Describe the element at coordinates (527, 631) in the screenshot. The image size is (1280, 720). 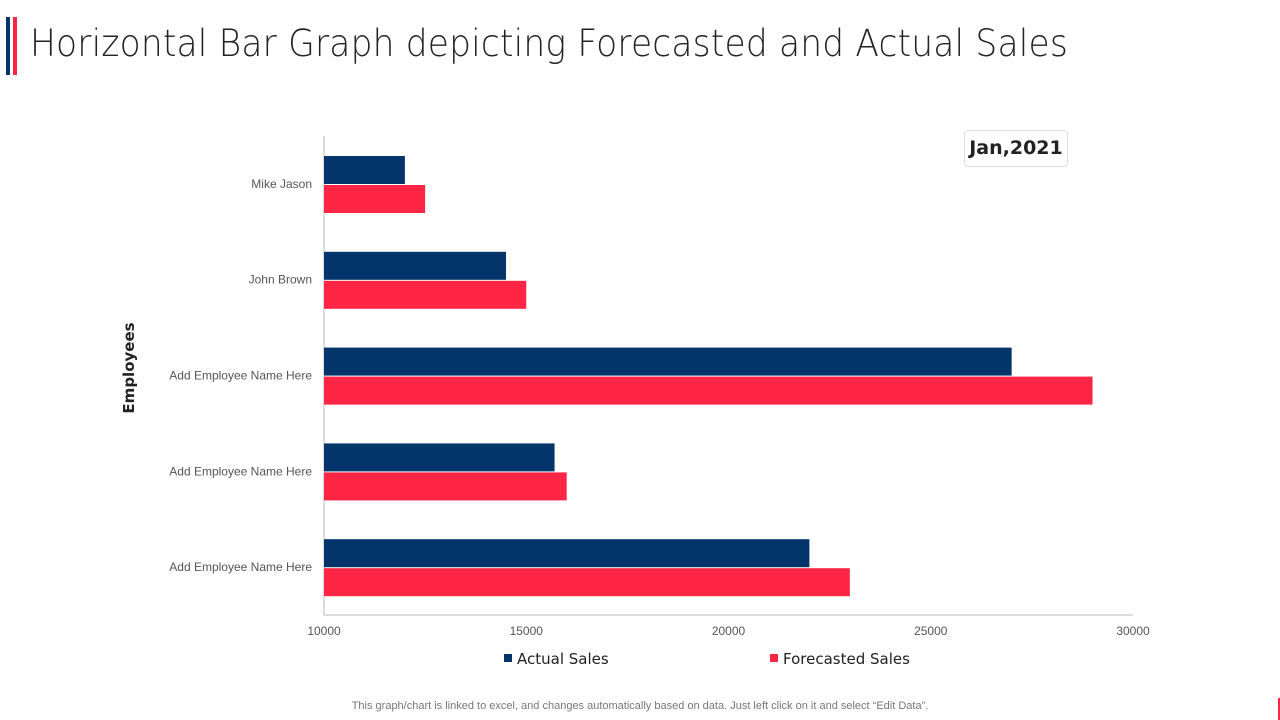
I see `x-tick-label: 15000` at that location.